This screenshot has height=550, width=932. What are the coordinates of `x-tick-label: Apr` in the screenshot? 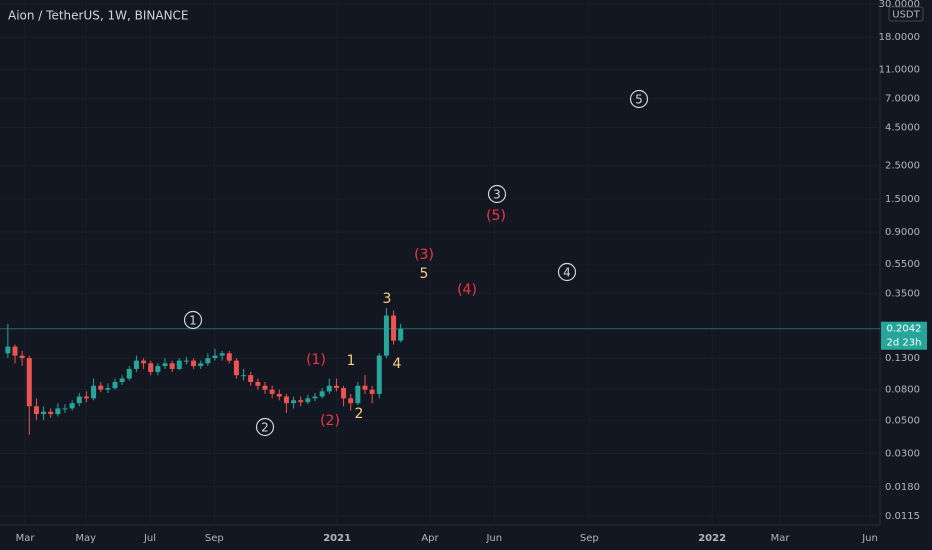 It's located at (430, 538).